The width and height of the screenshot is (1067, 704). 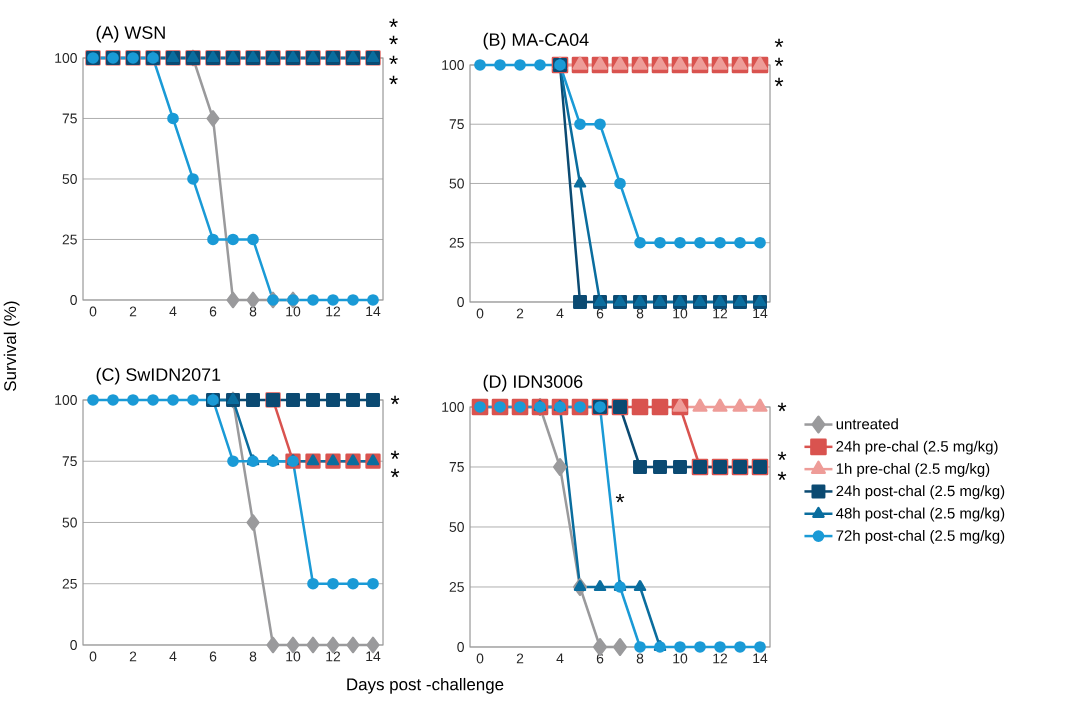 What do you see at coordinates (536, 41) in the screenshot?
I see `chart-title: (B) MA-CA04` at bounding box center [536, 41].